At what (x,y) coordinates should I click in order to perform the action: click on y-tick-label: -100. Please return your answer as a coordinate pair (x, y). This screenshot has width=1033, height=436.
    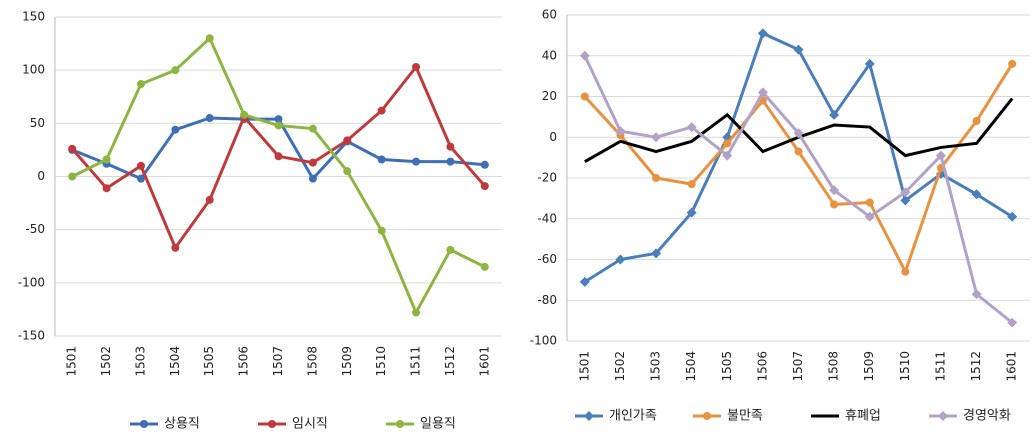
    Looking at the image, I should click on (31, 282).